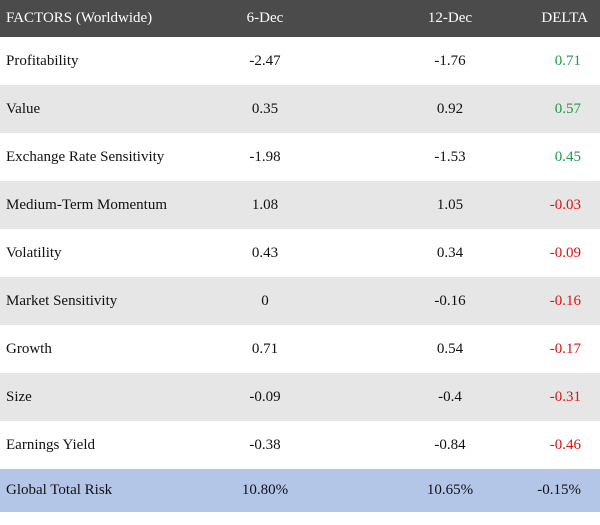 This screenshot has height=525, width=600. What do you see at coordinates (420, 445) in the screenshot?
I see `value-12-dec: -0.84` at bounding box center [420, 445].